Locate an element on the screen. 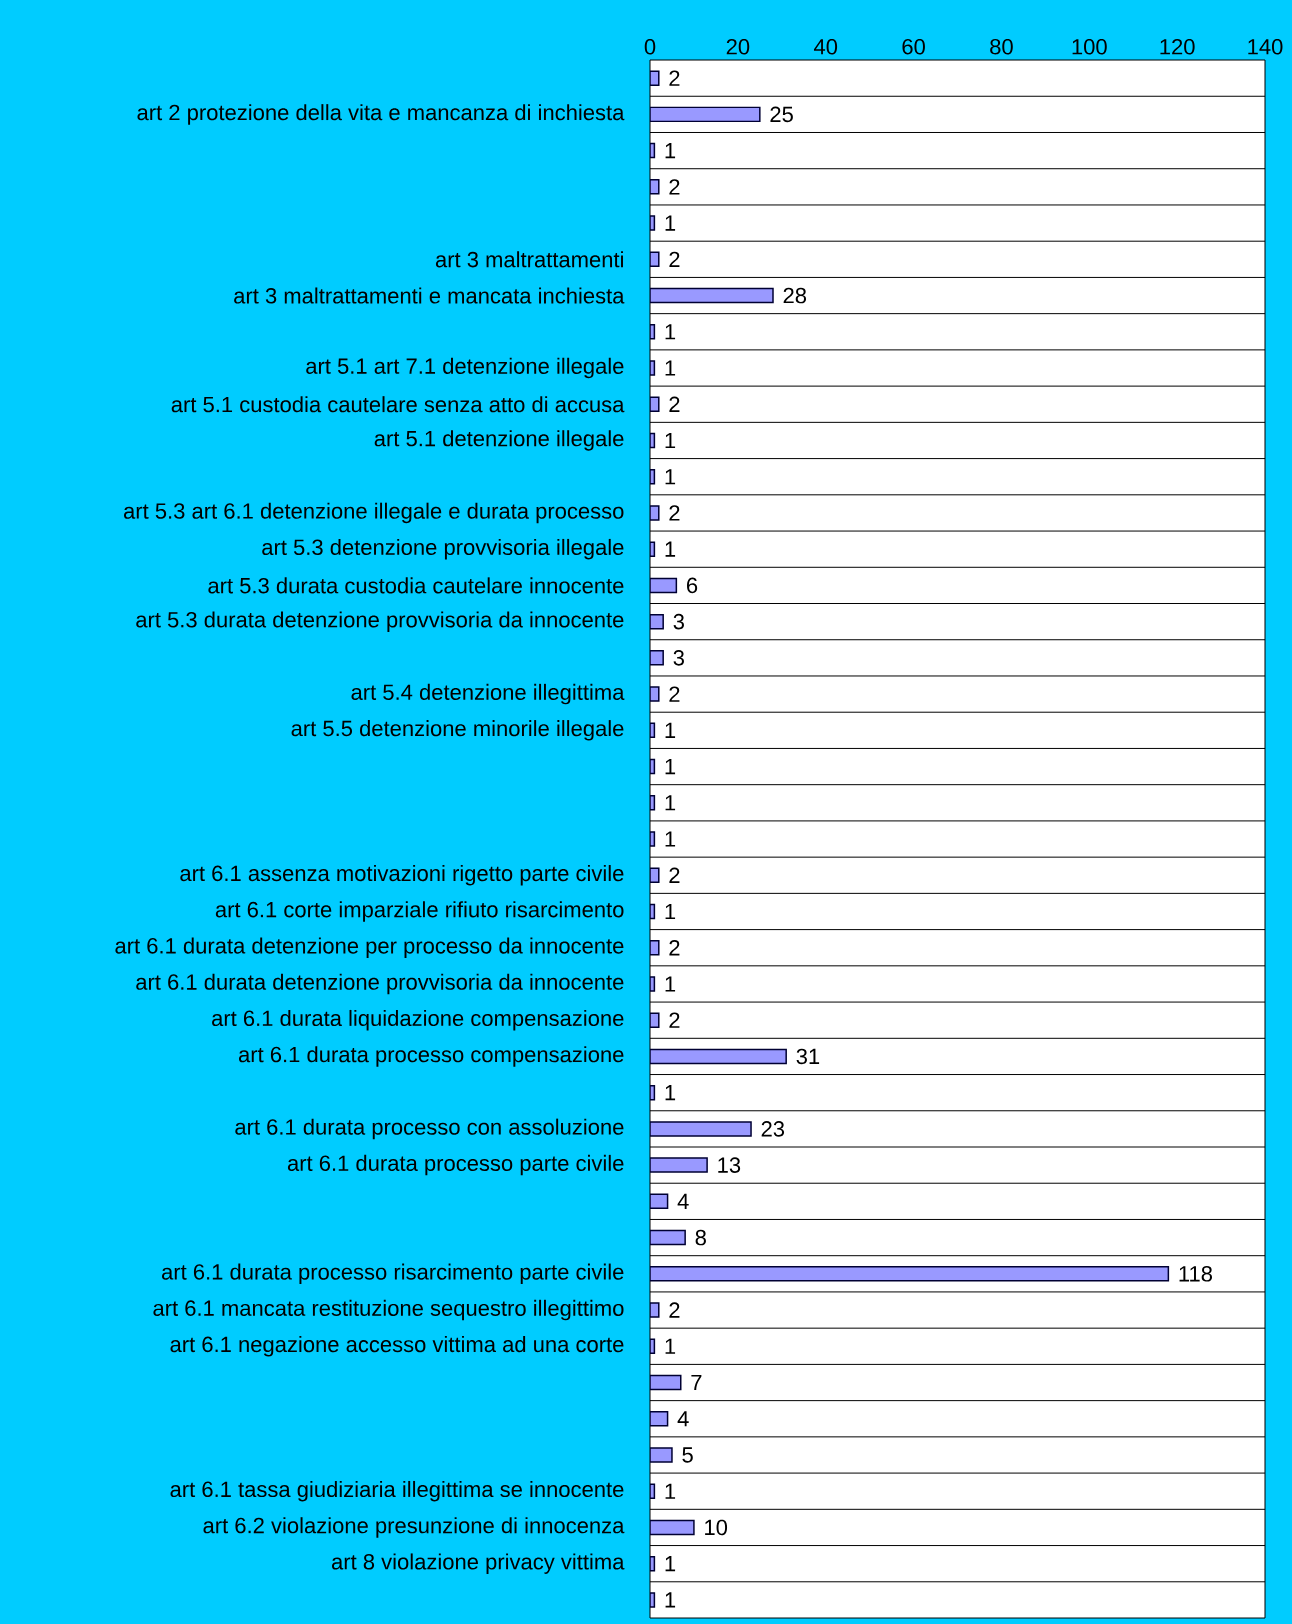 This screenshot has height=1624, width=1292. data-label: 7 is located at coordinates (696, 1382).